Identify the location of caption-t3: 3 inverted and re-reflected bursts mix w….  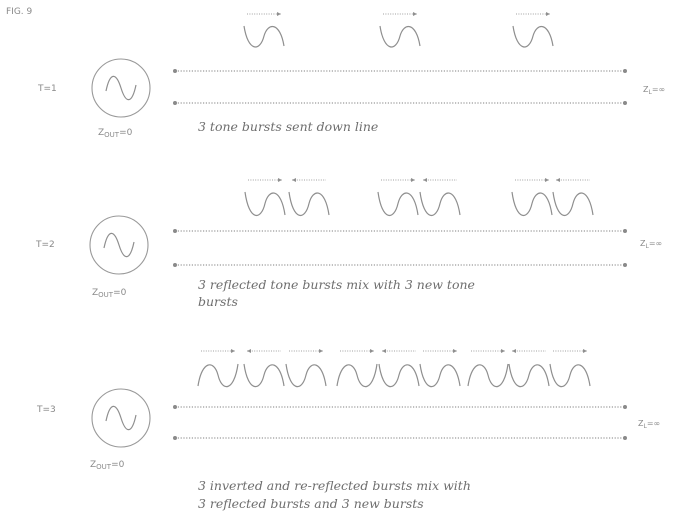
(334, 494).